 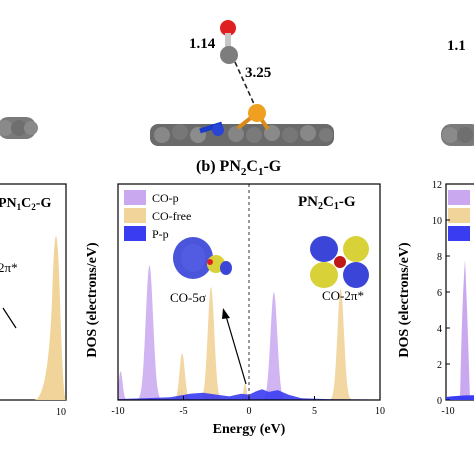 I want to click on left-panel-orbital-label: 2π*, so click(x=9, y=267).